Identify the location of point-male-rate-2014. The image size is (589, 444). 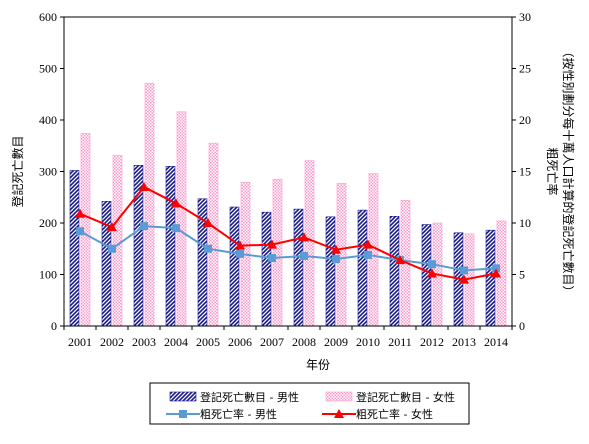
(496, 268).